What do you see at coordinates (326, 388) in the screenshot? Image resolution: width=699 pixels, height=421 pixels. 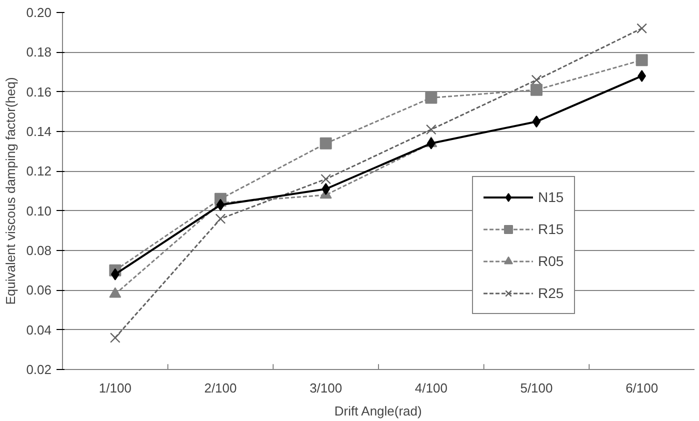 I see `x-tick-label: 3/100` at bounding box center [326, 388].